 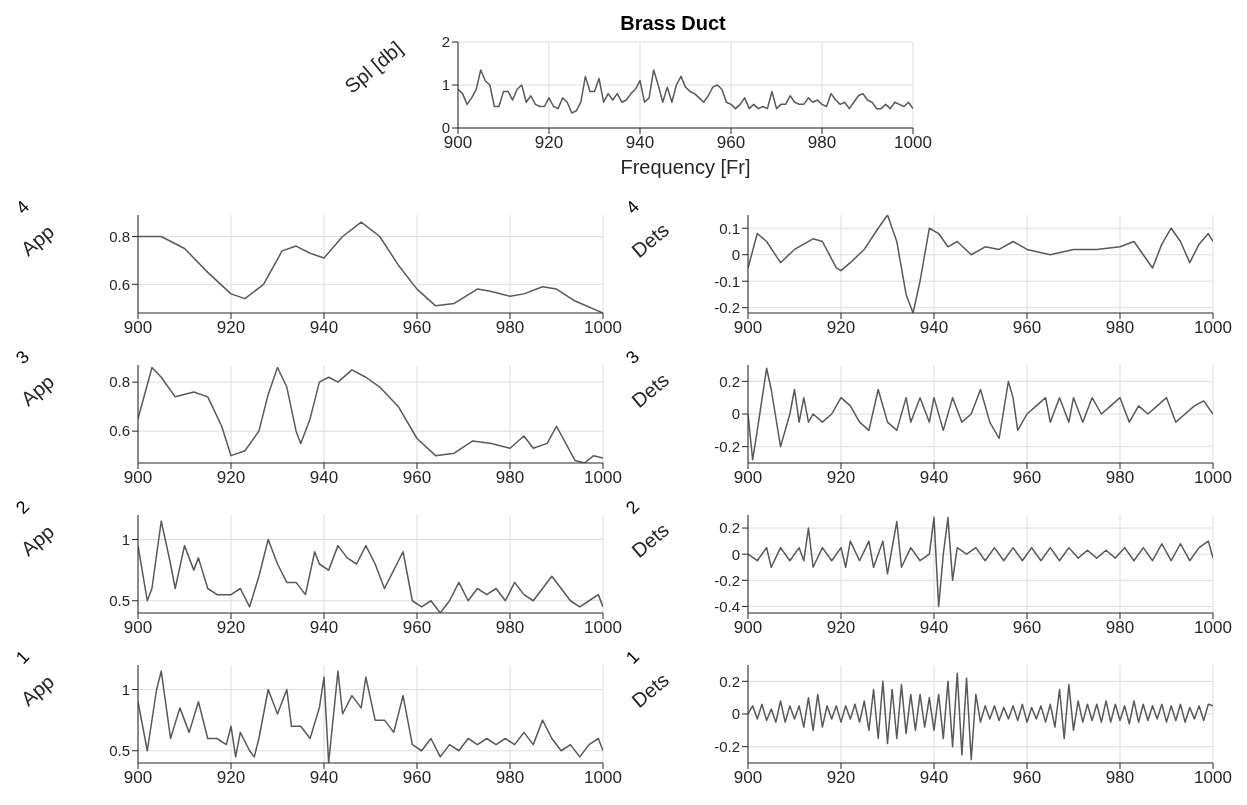 I want to click on x-axis-title: Frequency [Fr], so click(x=685, y=167).